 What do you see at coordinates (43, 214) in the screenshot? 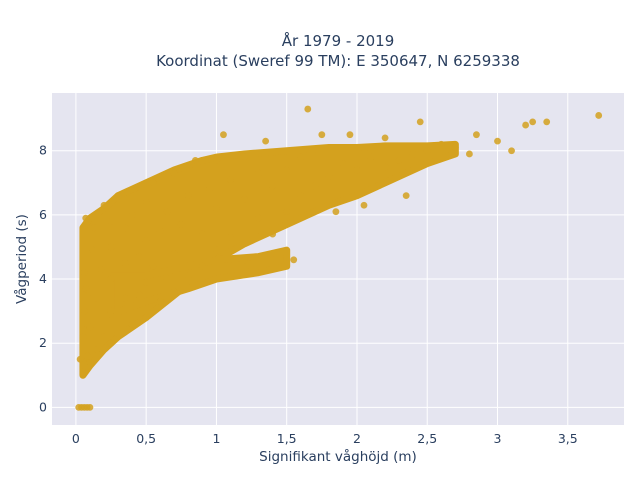
I see `y-tick-label: 6` at bounding box center [43, 214].